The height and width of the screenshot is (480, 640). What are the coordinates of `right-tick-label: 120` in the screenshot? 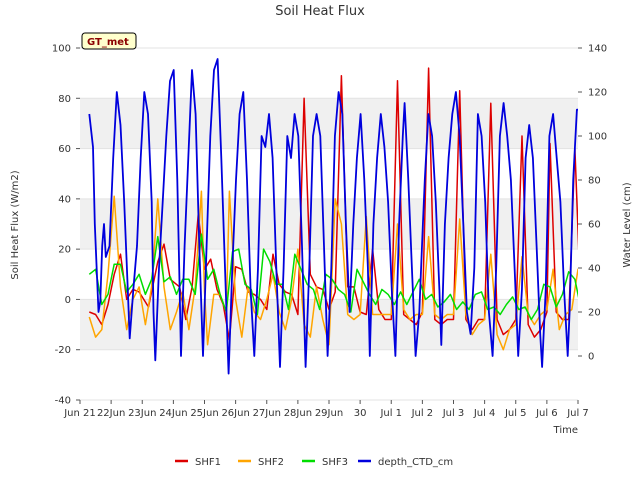 It's located at (597, 93).